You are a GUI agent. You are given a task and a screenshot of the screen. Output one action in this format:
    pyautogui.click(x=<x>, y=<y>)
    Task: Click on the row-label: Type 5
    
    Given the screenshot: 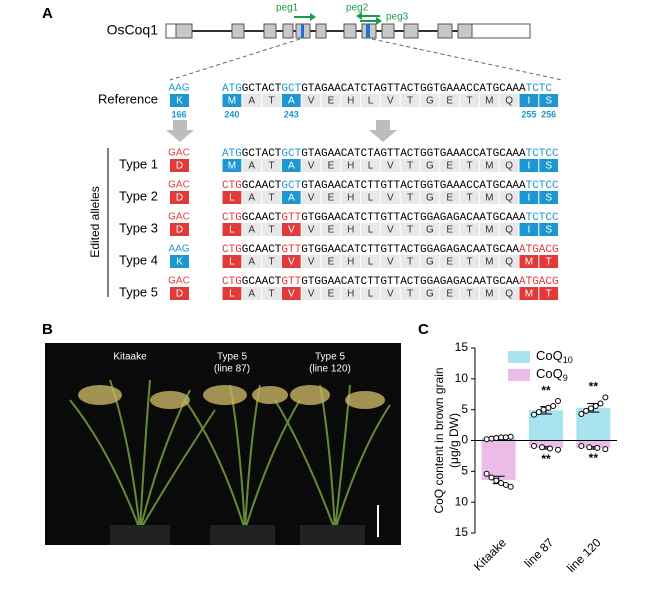 What is the action you would take?
    pyautogui.click(x=138, y=291)
    